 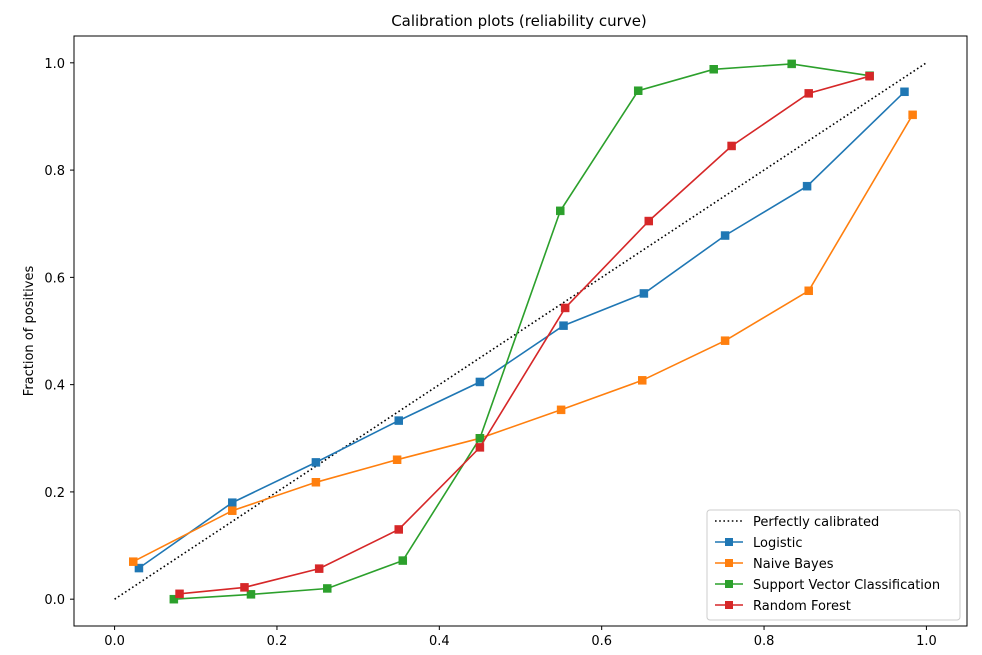 What do you see at coordinates (777, 543) in the screenshot?
I see `legend-label: Logistic` at bounding box center [777, 543].